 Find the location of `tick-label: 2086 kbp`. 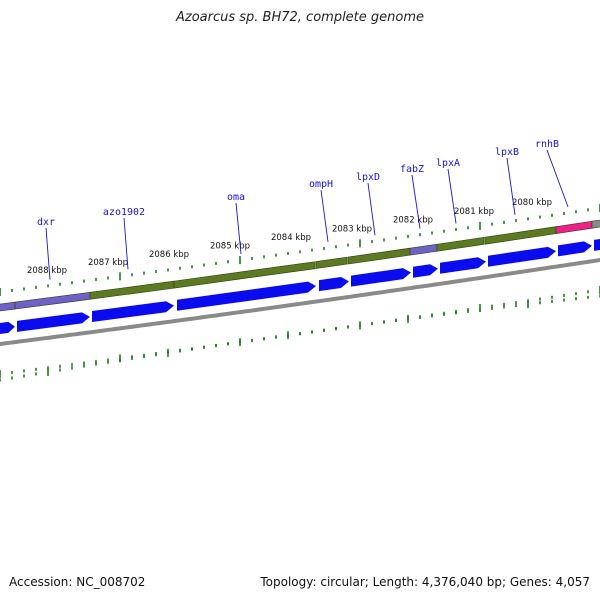

tick-label: 2086 kbp is located at coordinates (169, 255).